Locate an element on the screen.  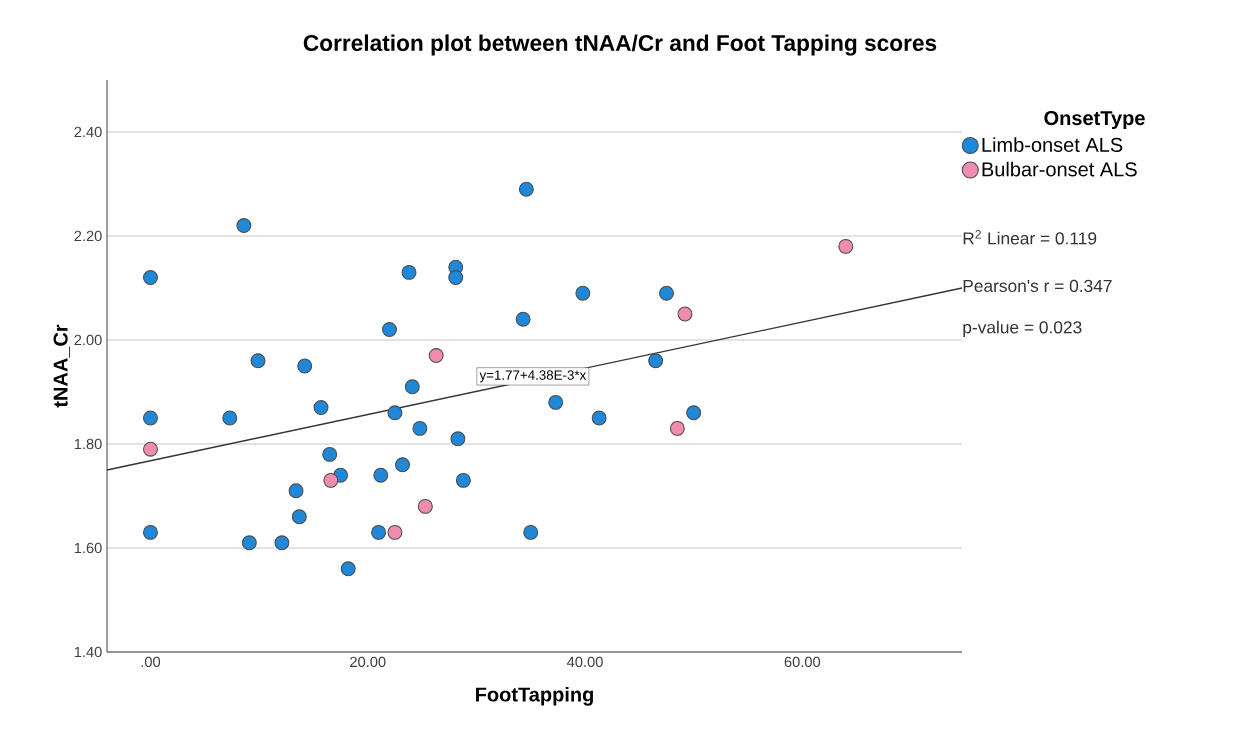
x-tick-label: 40.00 is located at coordinates (585, 662).